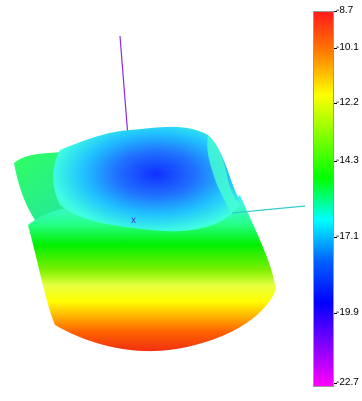  What do you see at coordinates (323, 199) in the screenshot?
I see `colorbar-scale` at bounding box center [323, 199].